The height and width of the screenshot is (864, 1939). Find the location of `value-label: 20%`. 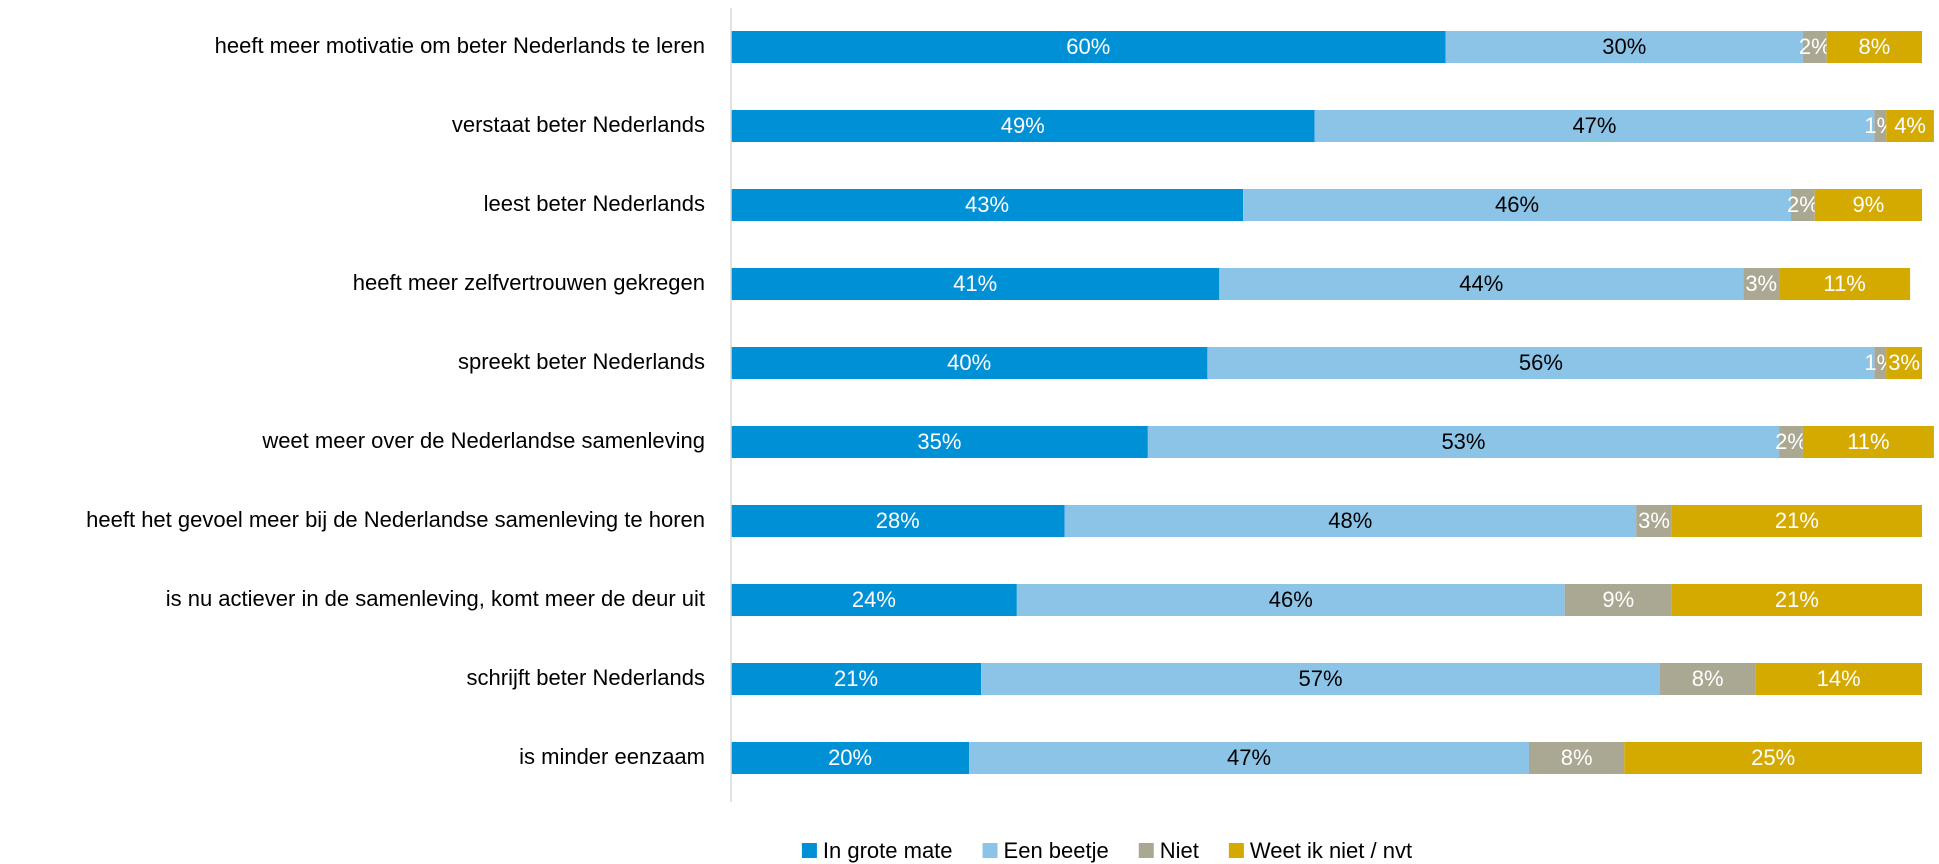

value-label: 20% is located at coordinates (850, 757).